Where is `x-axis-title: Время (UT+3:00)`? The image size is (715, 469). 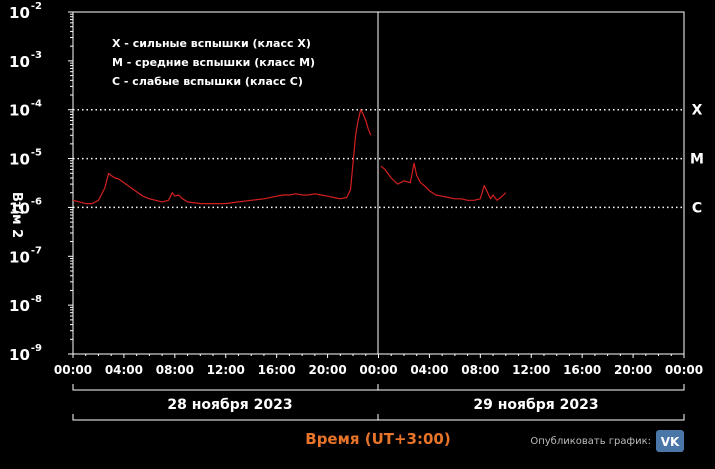
x-axis-title: Время (UT+3:00) is located at coordinates (377, 439).